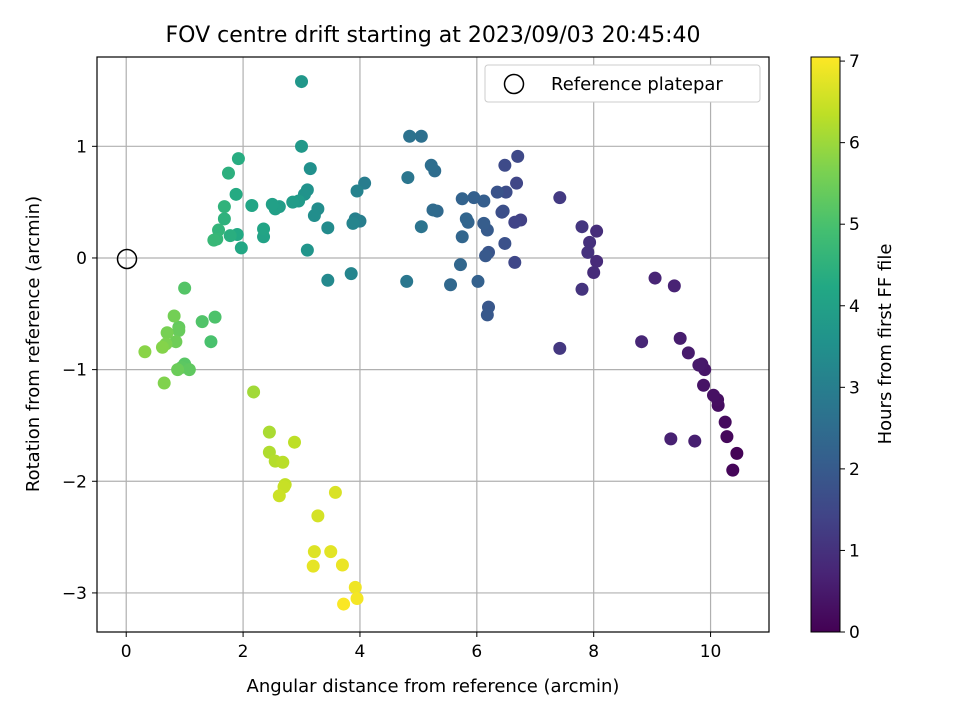 The width and height of the screenshot is (960, 720). I want to click on x-tick-label: 10, so click(711, 652).